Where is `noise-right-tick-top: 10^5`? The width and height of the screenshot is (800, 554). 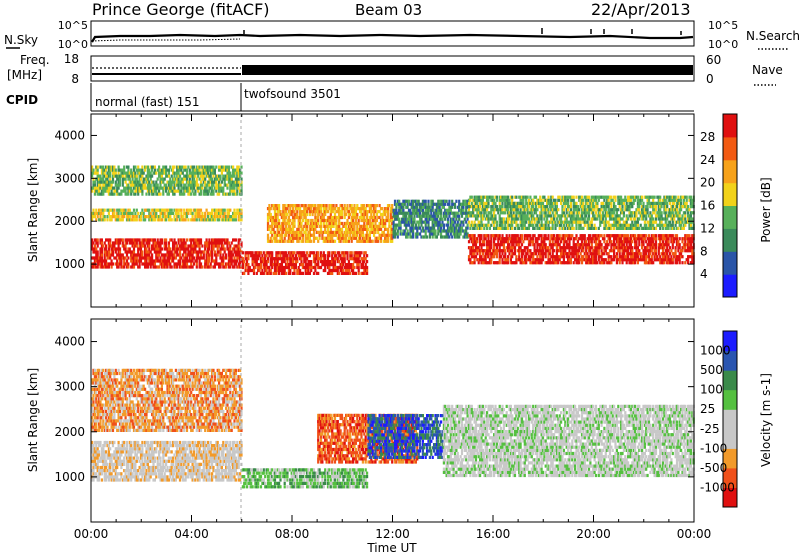 noise-right-tick-top: 10^5 is located at coordinates (723, 25).